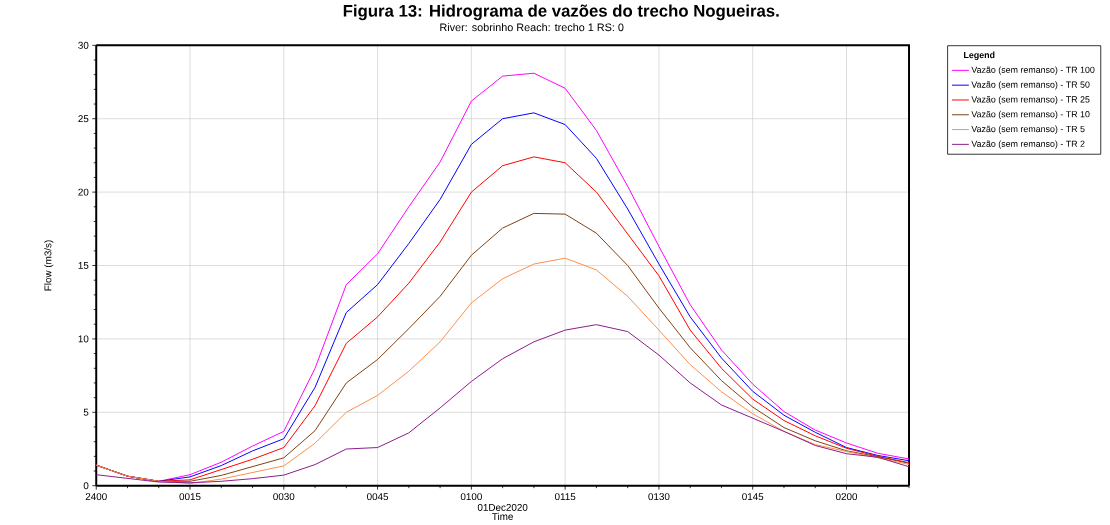 The height and width of the screenshot is (525, 1110). Describe the element at coordinates (979, 55) in the screenshot. I see `legend-title: Legend` at that location.